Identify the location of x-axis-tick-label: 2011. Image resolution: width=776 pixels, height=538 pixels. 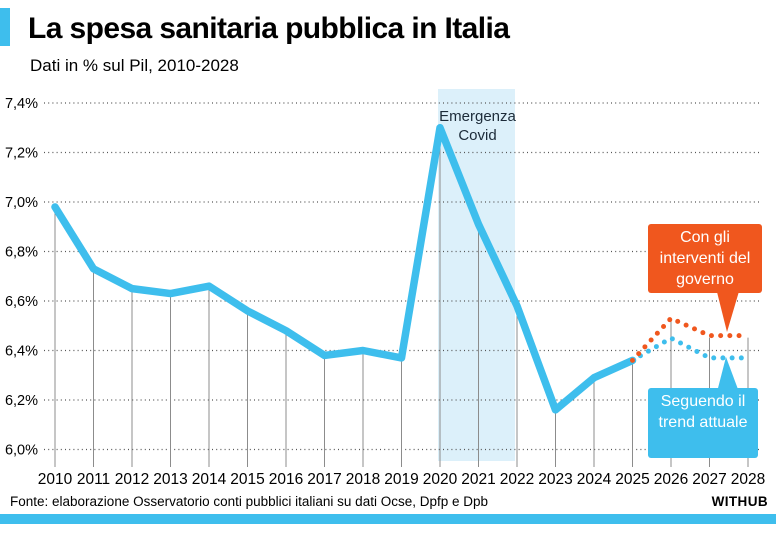
(93, 479).